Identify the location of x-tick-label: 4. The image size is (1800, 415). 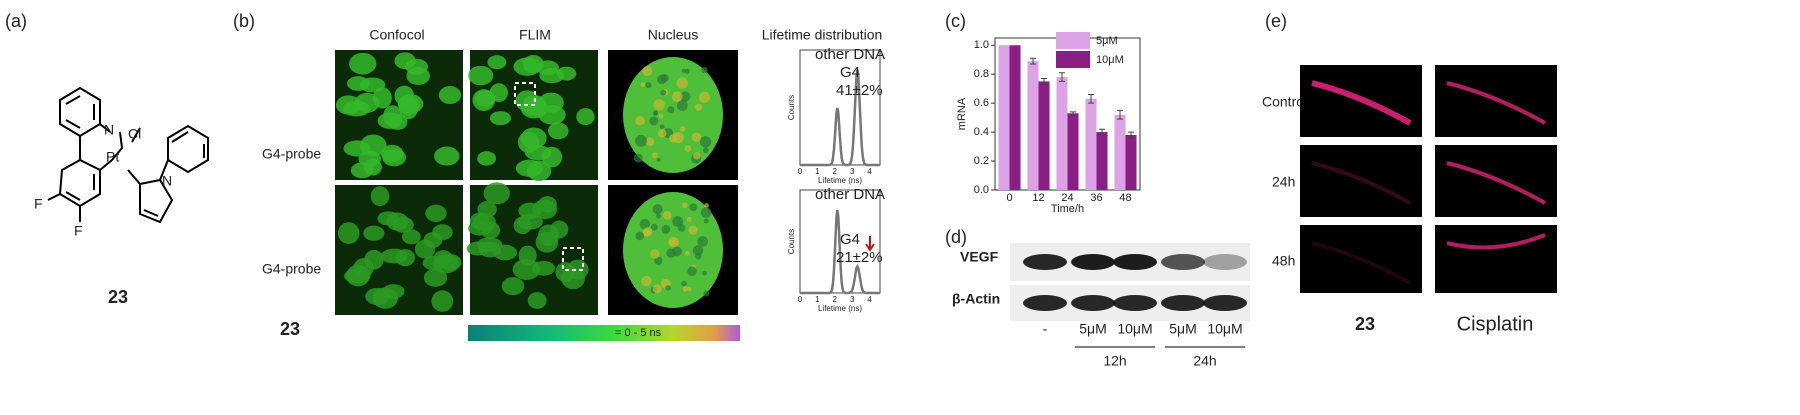
(869, 171).